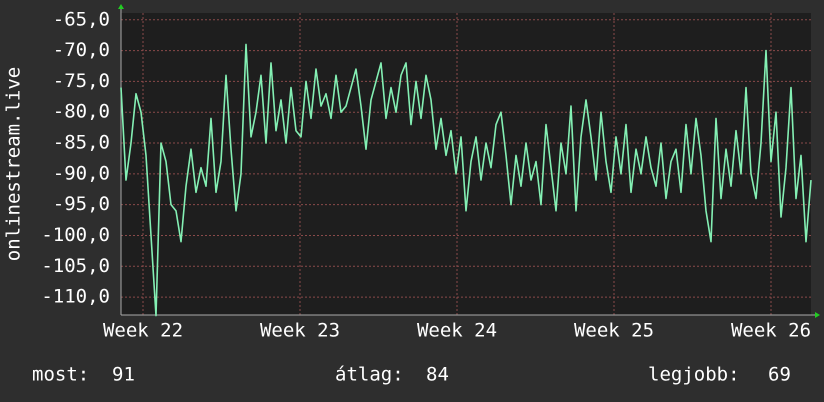  What do you see at coordinates (81, 173) in the screenshot?
I see `y-tick-label: -90,0` at bounding box center [81, 173].